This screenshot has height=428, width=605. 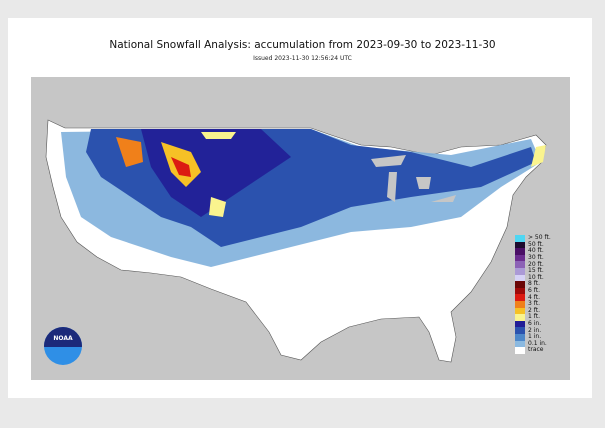 I want to click on noaa-logo-text: NOAA, so click(x=63, y=338).